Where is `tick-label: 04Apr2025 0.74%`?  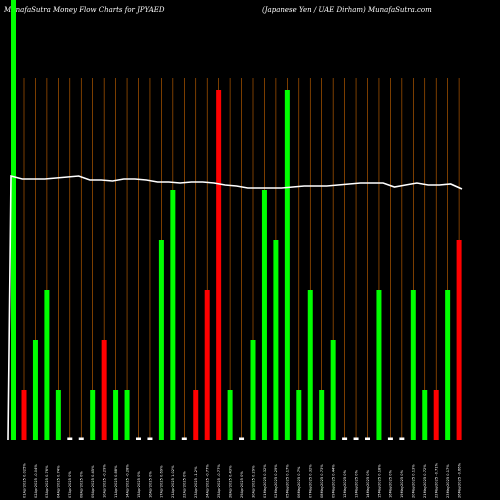 tick-label: 04Apr2025 0.74% is located at coordinates (59, 481).